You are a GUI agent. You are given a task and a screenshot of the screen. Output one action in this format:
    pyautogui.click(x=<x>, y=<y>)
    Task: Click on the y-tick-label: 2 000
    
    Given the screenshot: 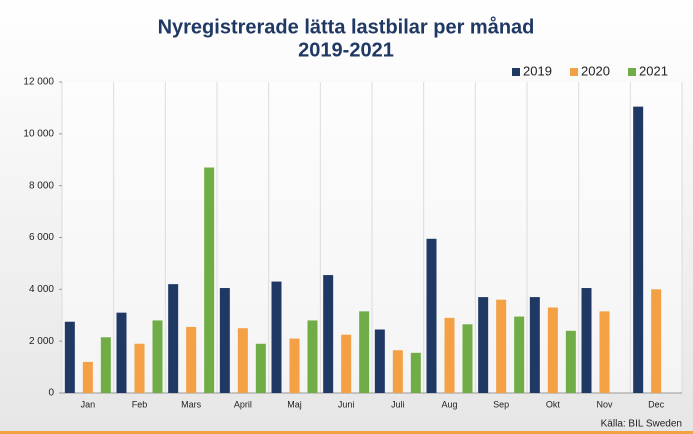 What is the action you would take?
    pyautogui.click(x=41, y=341)
    